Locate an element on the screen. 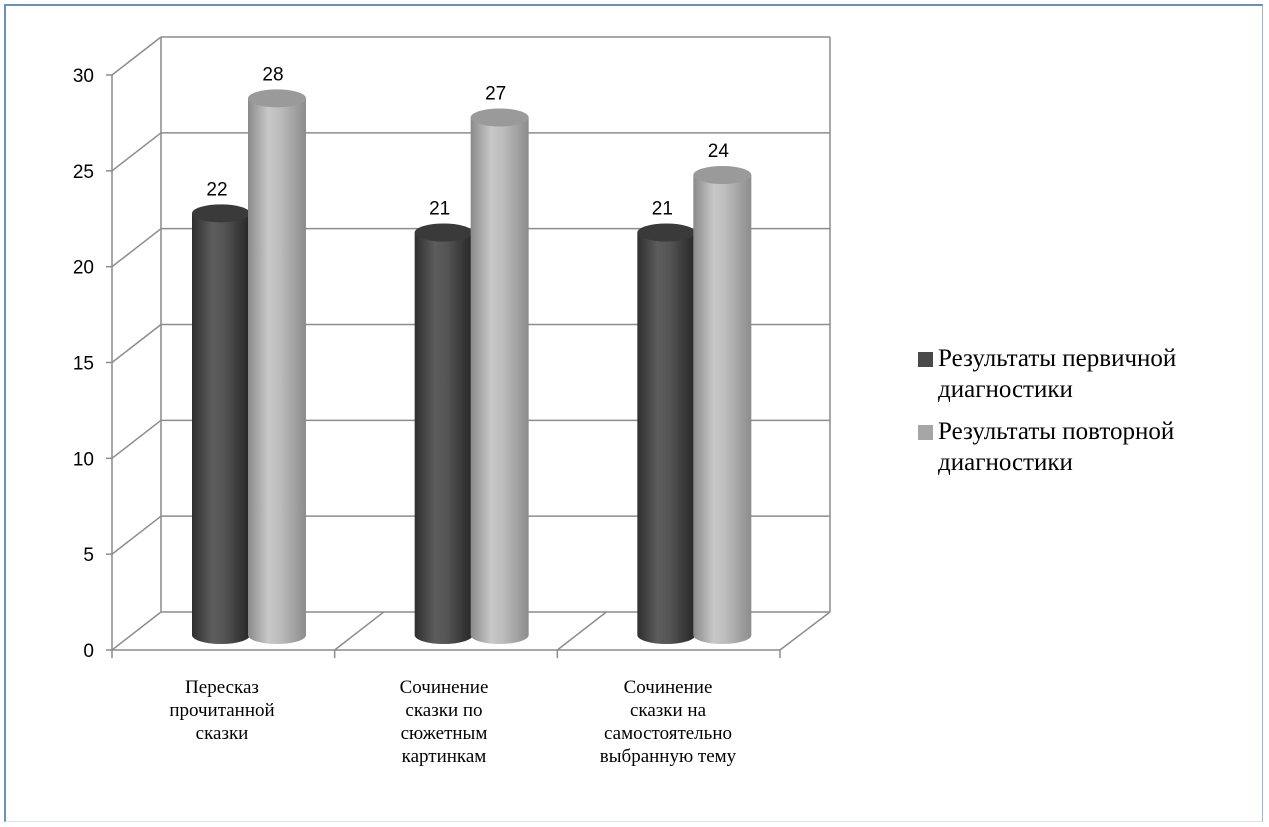 The image size is (1269, 827). y-tick-label: 0 is located at coordinates (88, 651).